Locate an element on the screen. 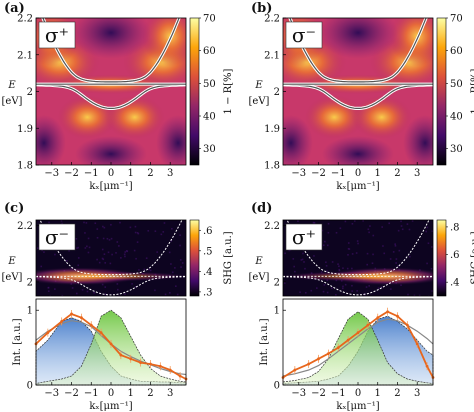  colorbar-tick-label: 30 is located at coordinates (456, 149).